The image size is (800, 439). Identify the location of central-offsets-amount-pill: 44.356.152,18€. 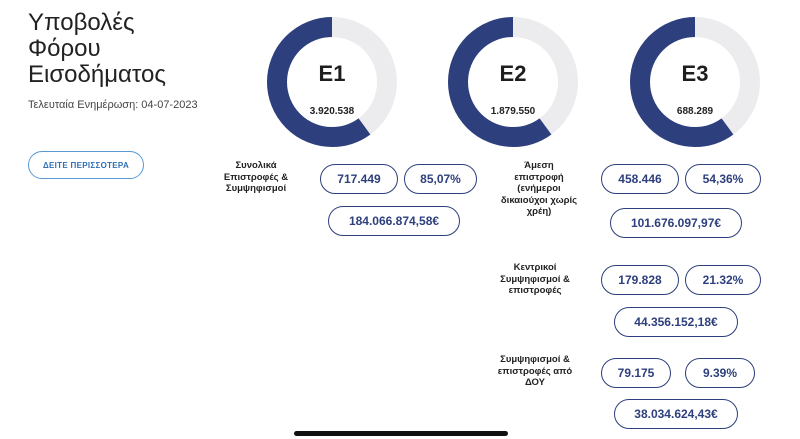
(676, 322).